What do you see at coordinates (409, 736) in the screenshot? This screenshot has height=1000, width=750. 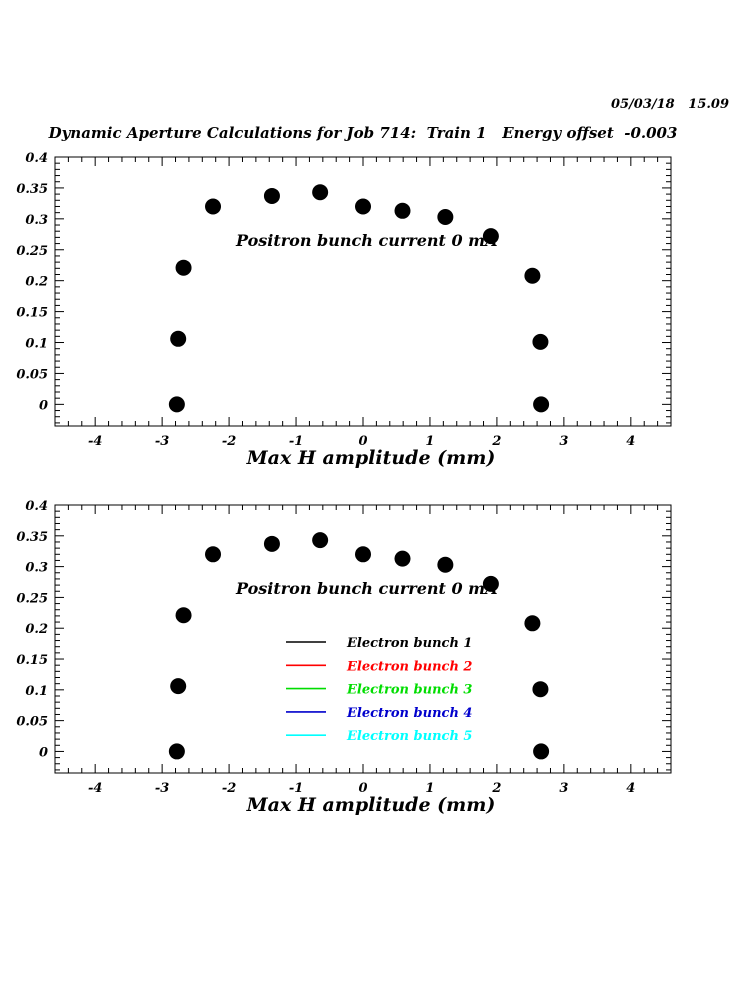 I see `legend-entry-label: Electron bunch 5` at bounding box center [409, 736].